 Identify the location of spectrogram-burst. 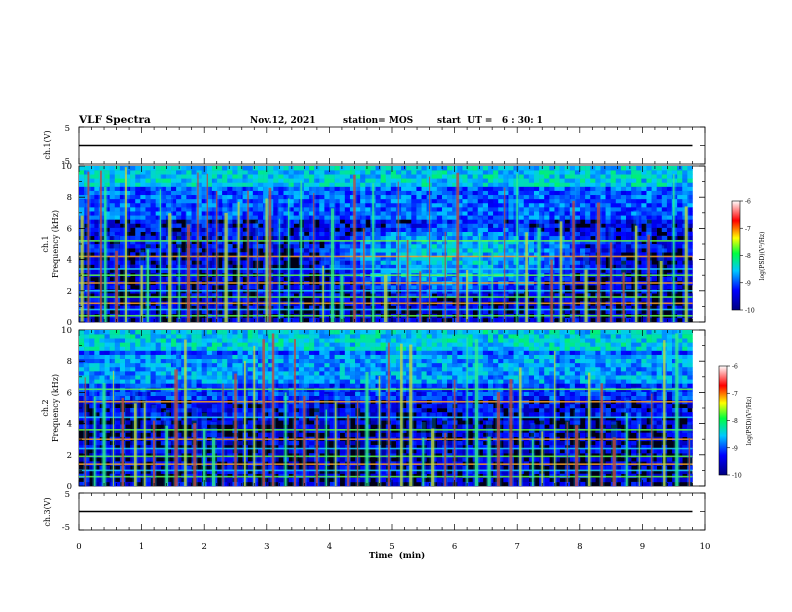
(686, 264).